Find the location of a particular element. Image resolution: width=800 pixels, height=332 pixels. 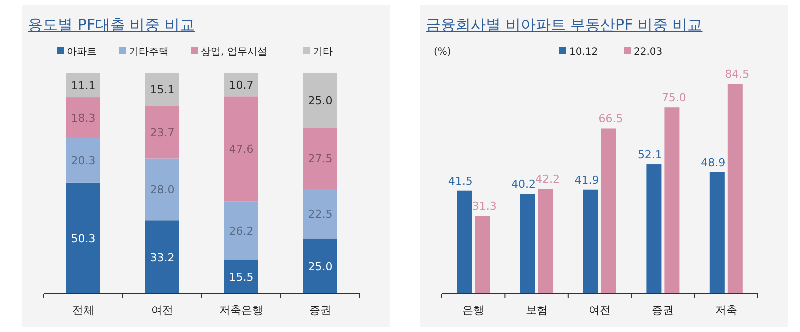

data-label: 33.2 is located at coordinates (162, 257).